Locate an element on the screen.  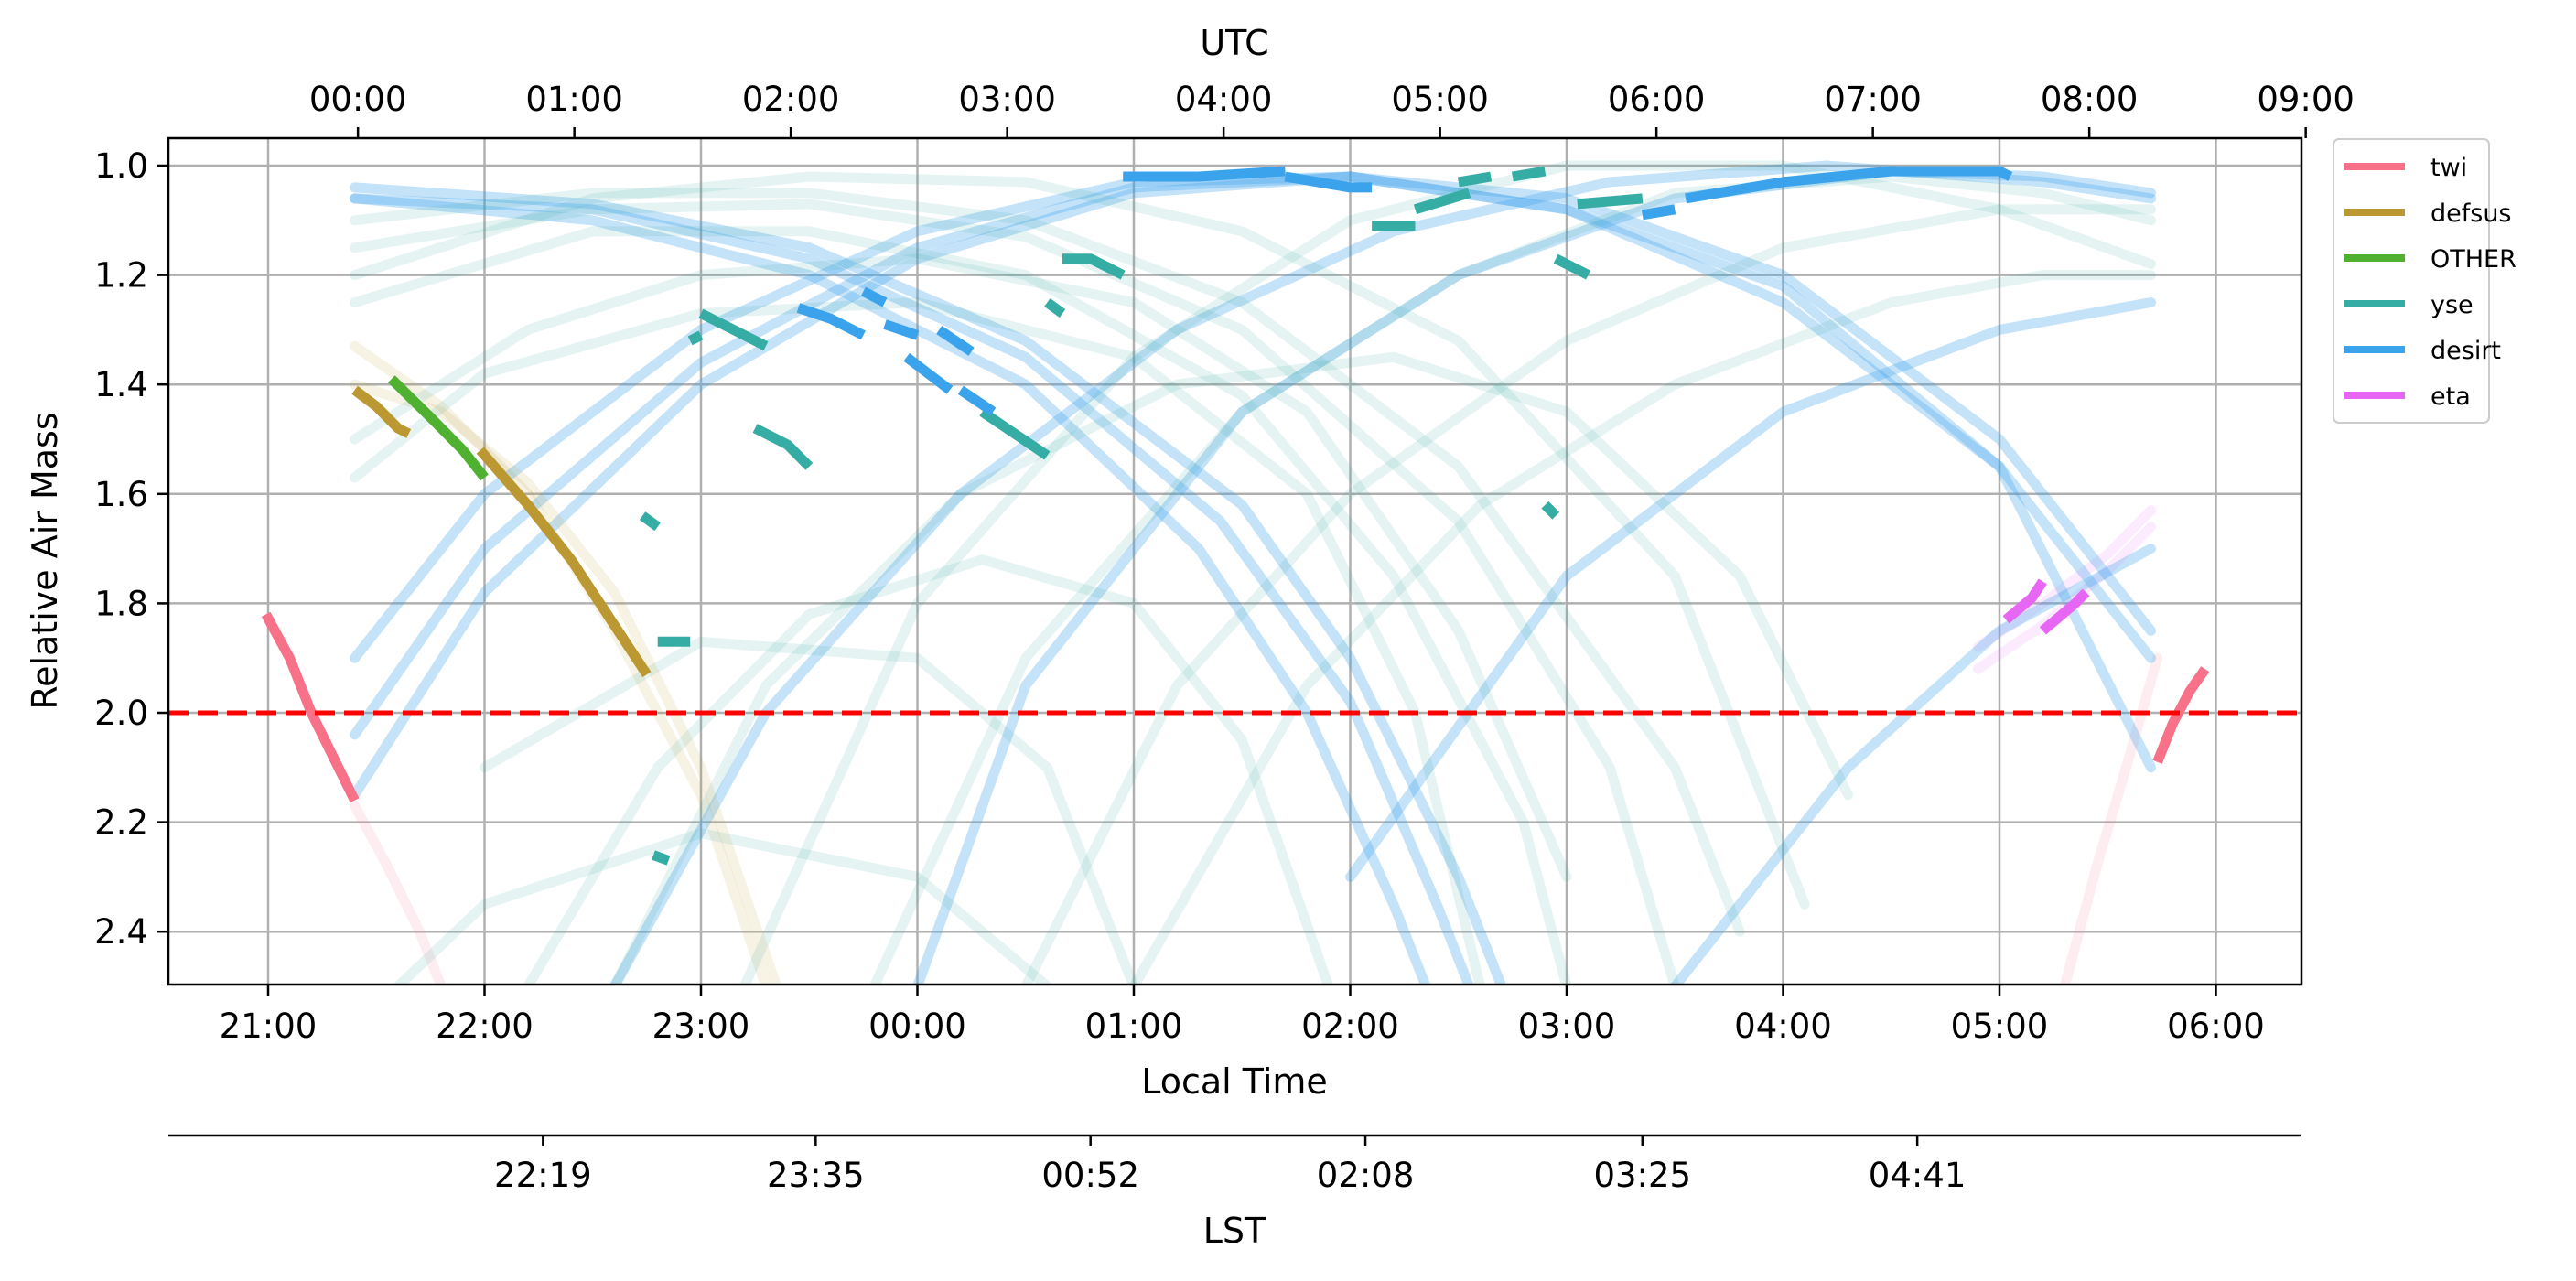
x-tick-label: 04:00 is located at coordinates (1783, 1026).